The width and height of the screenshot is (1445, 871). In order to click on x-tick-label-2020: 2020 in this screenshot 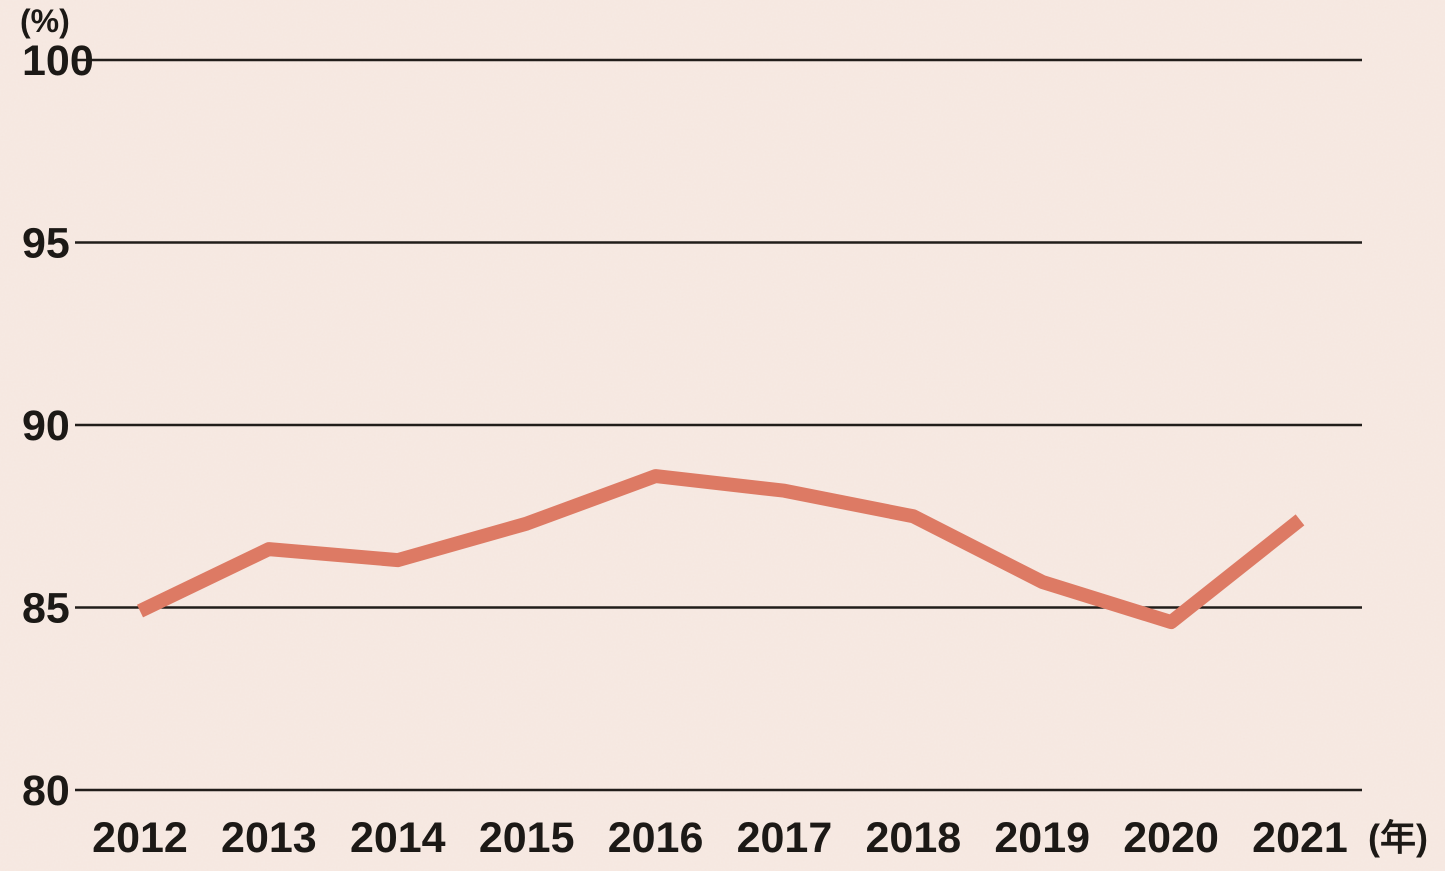, I will do `click(1171, 838)`.